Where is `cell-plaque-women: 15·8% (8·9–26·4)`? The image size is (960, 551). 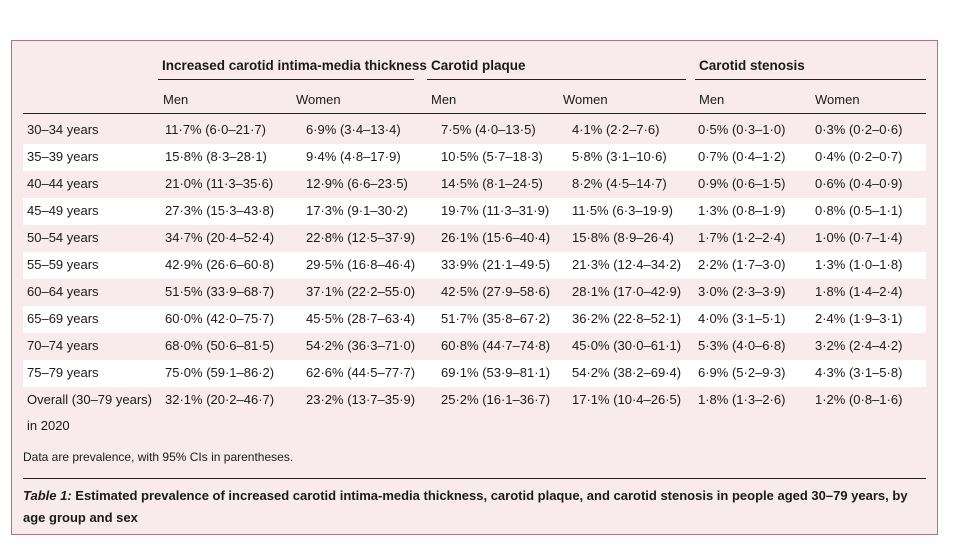 cell-plaque-women: 15·8% (8·9–26·4) is located at coordinates (623, 237).